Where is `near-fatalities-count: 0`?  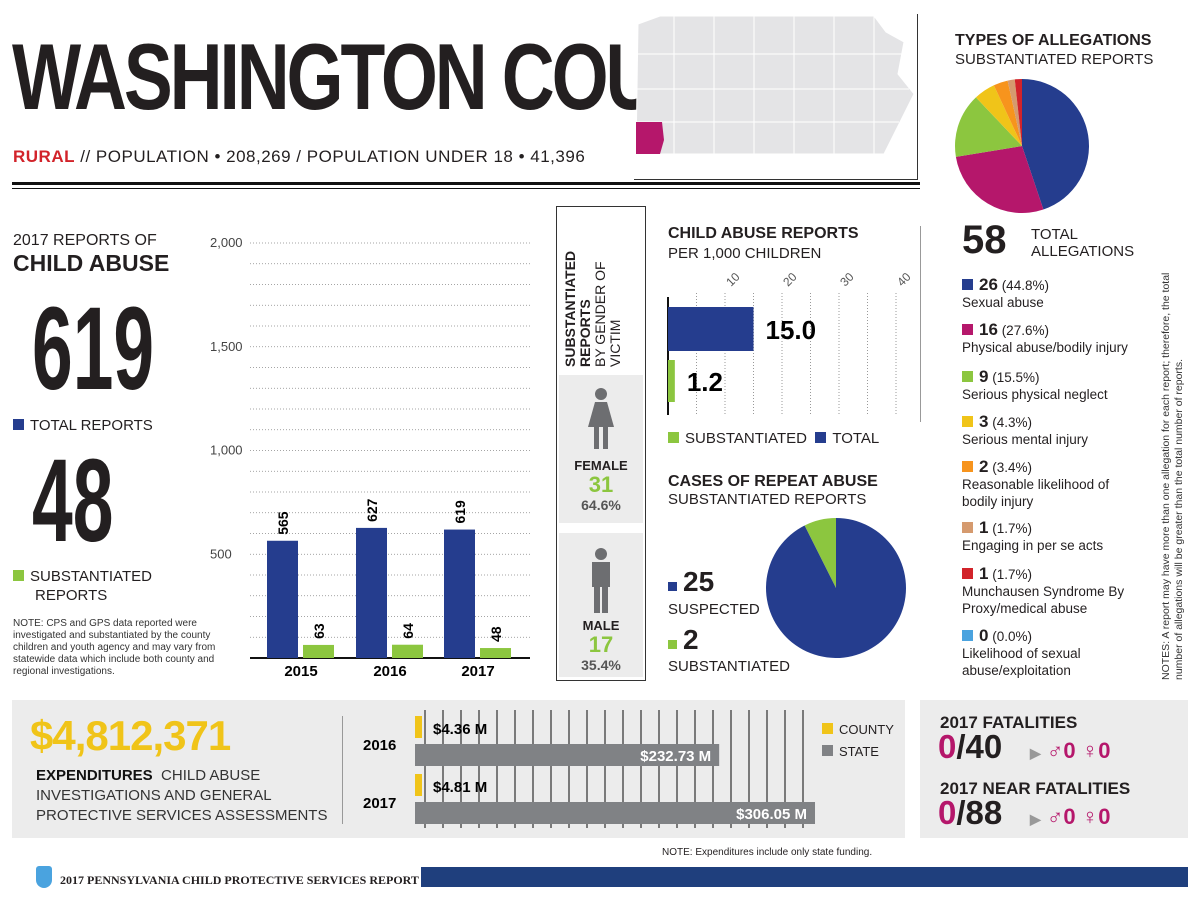 near-fatalities-count: 0 is located at coordinates (947, 812).